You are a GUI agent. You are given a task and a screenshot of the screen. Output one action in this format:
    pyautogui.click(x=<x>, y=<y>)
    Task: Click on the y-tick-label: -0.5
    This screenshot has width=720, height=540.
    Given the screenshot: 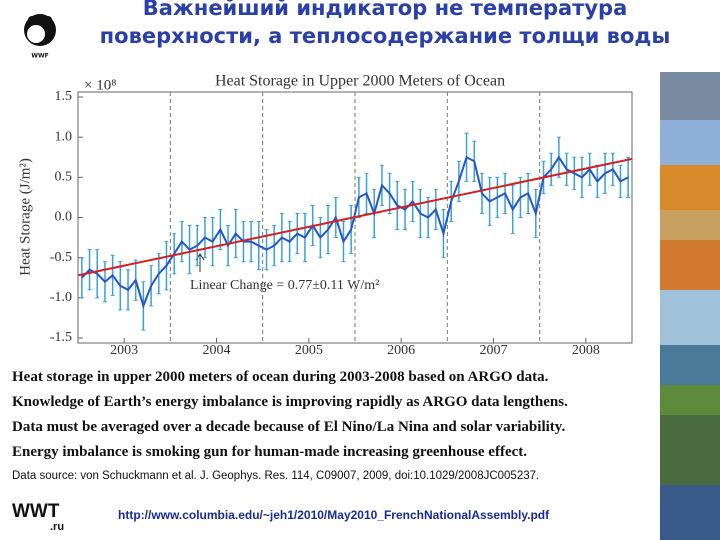 What is the action you would take?
    pyautogui.click(x=61, y=257)
    